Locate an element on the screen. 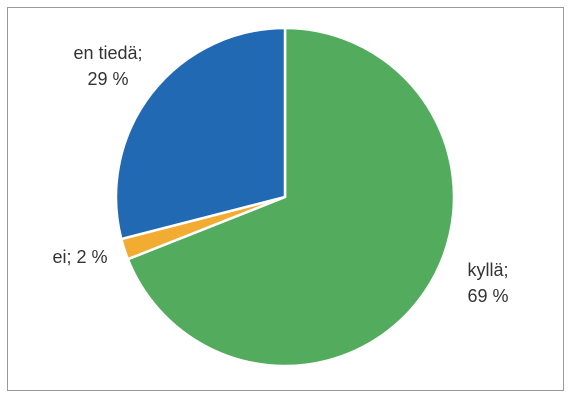  label-kylla-line1: kyllä; is located at coordinates (487, 270).